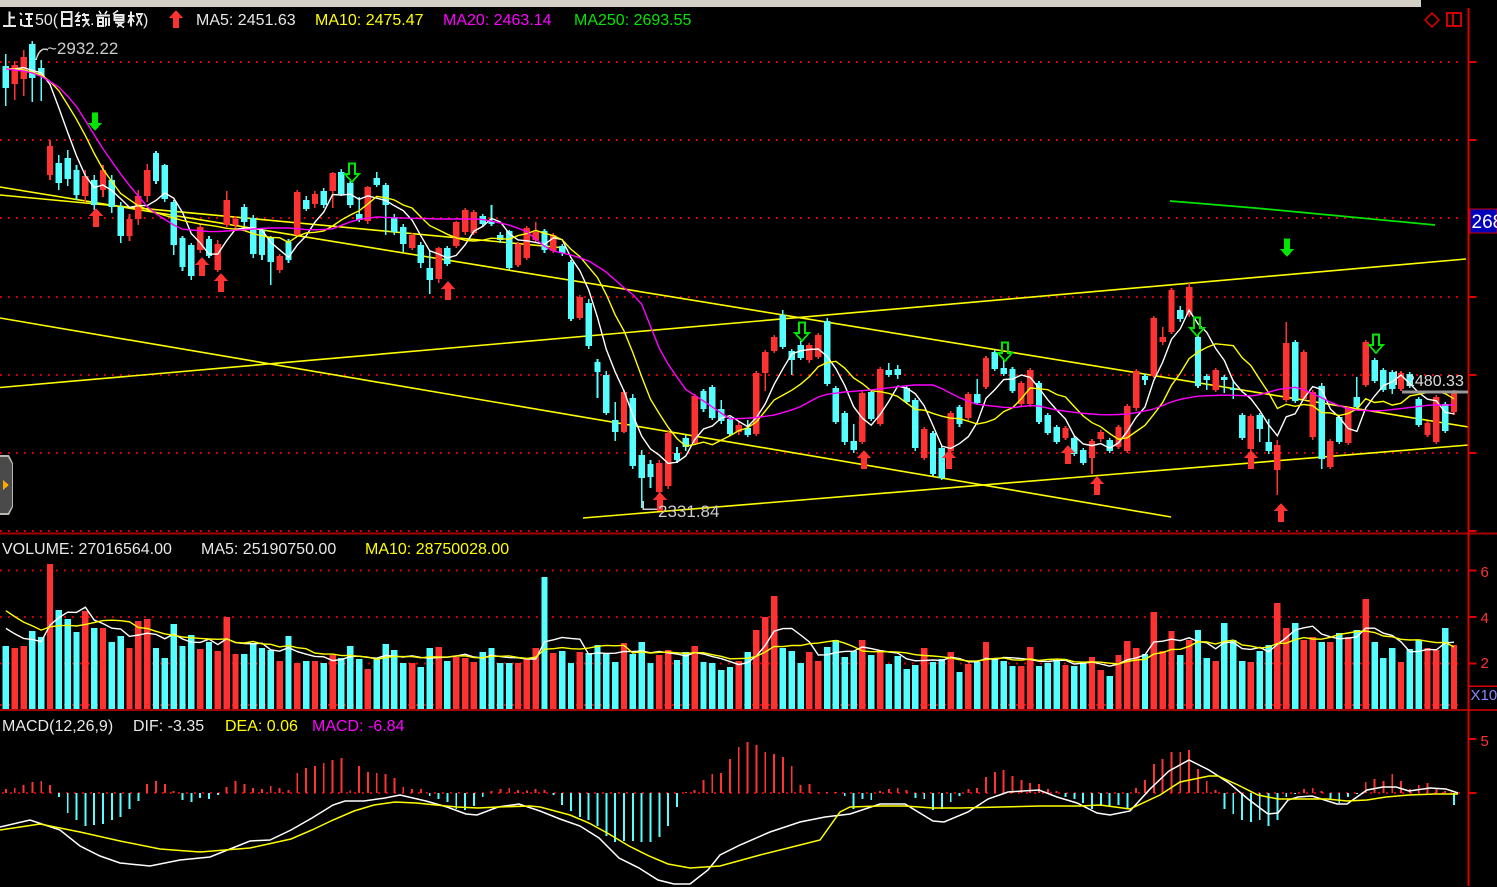 The width and height of the screenshot is (1497, 887). What do you see at coordinates (246, 20) in the screenshot?
I see `svg-text: MA5: 2451.63` at bounding box center [246, 20].